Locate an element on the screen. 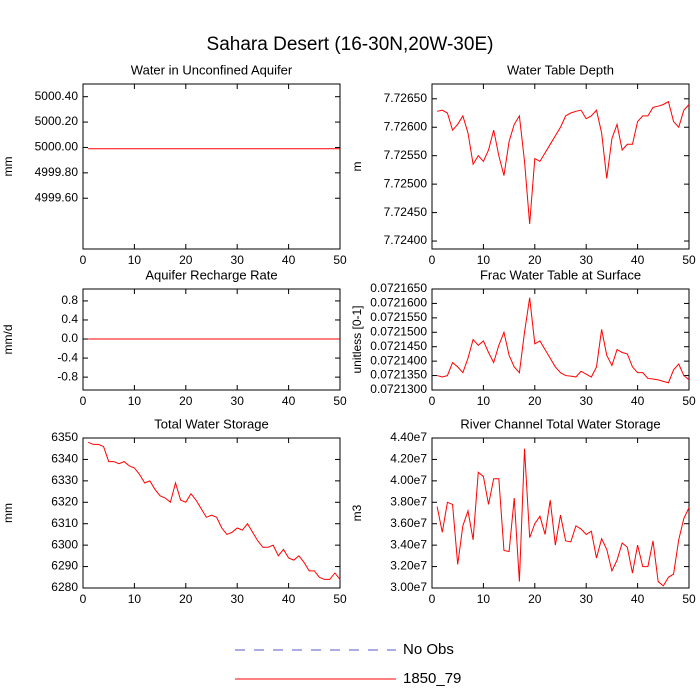  y-tick-label: 7.72600 is located at coordinates (406, 126).